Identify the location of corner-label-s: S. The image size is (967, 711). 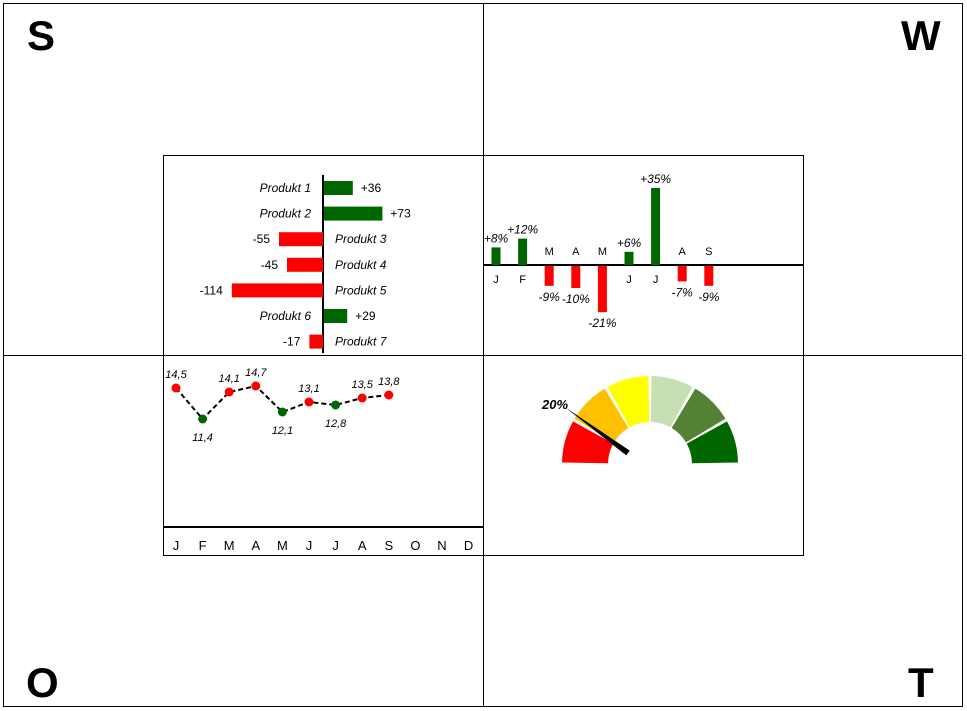
(41, 35).